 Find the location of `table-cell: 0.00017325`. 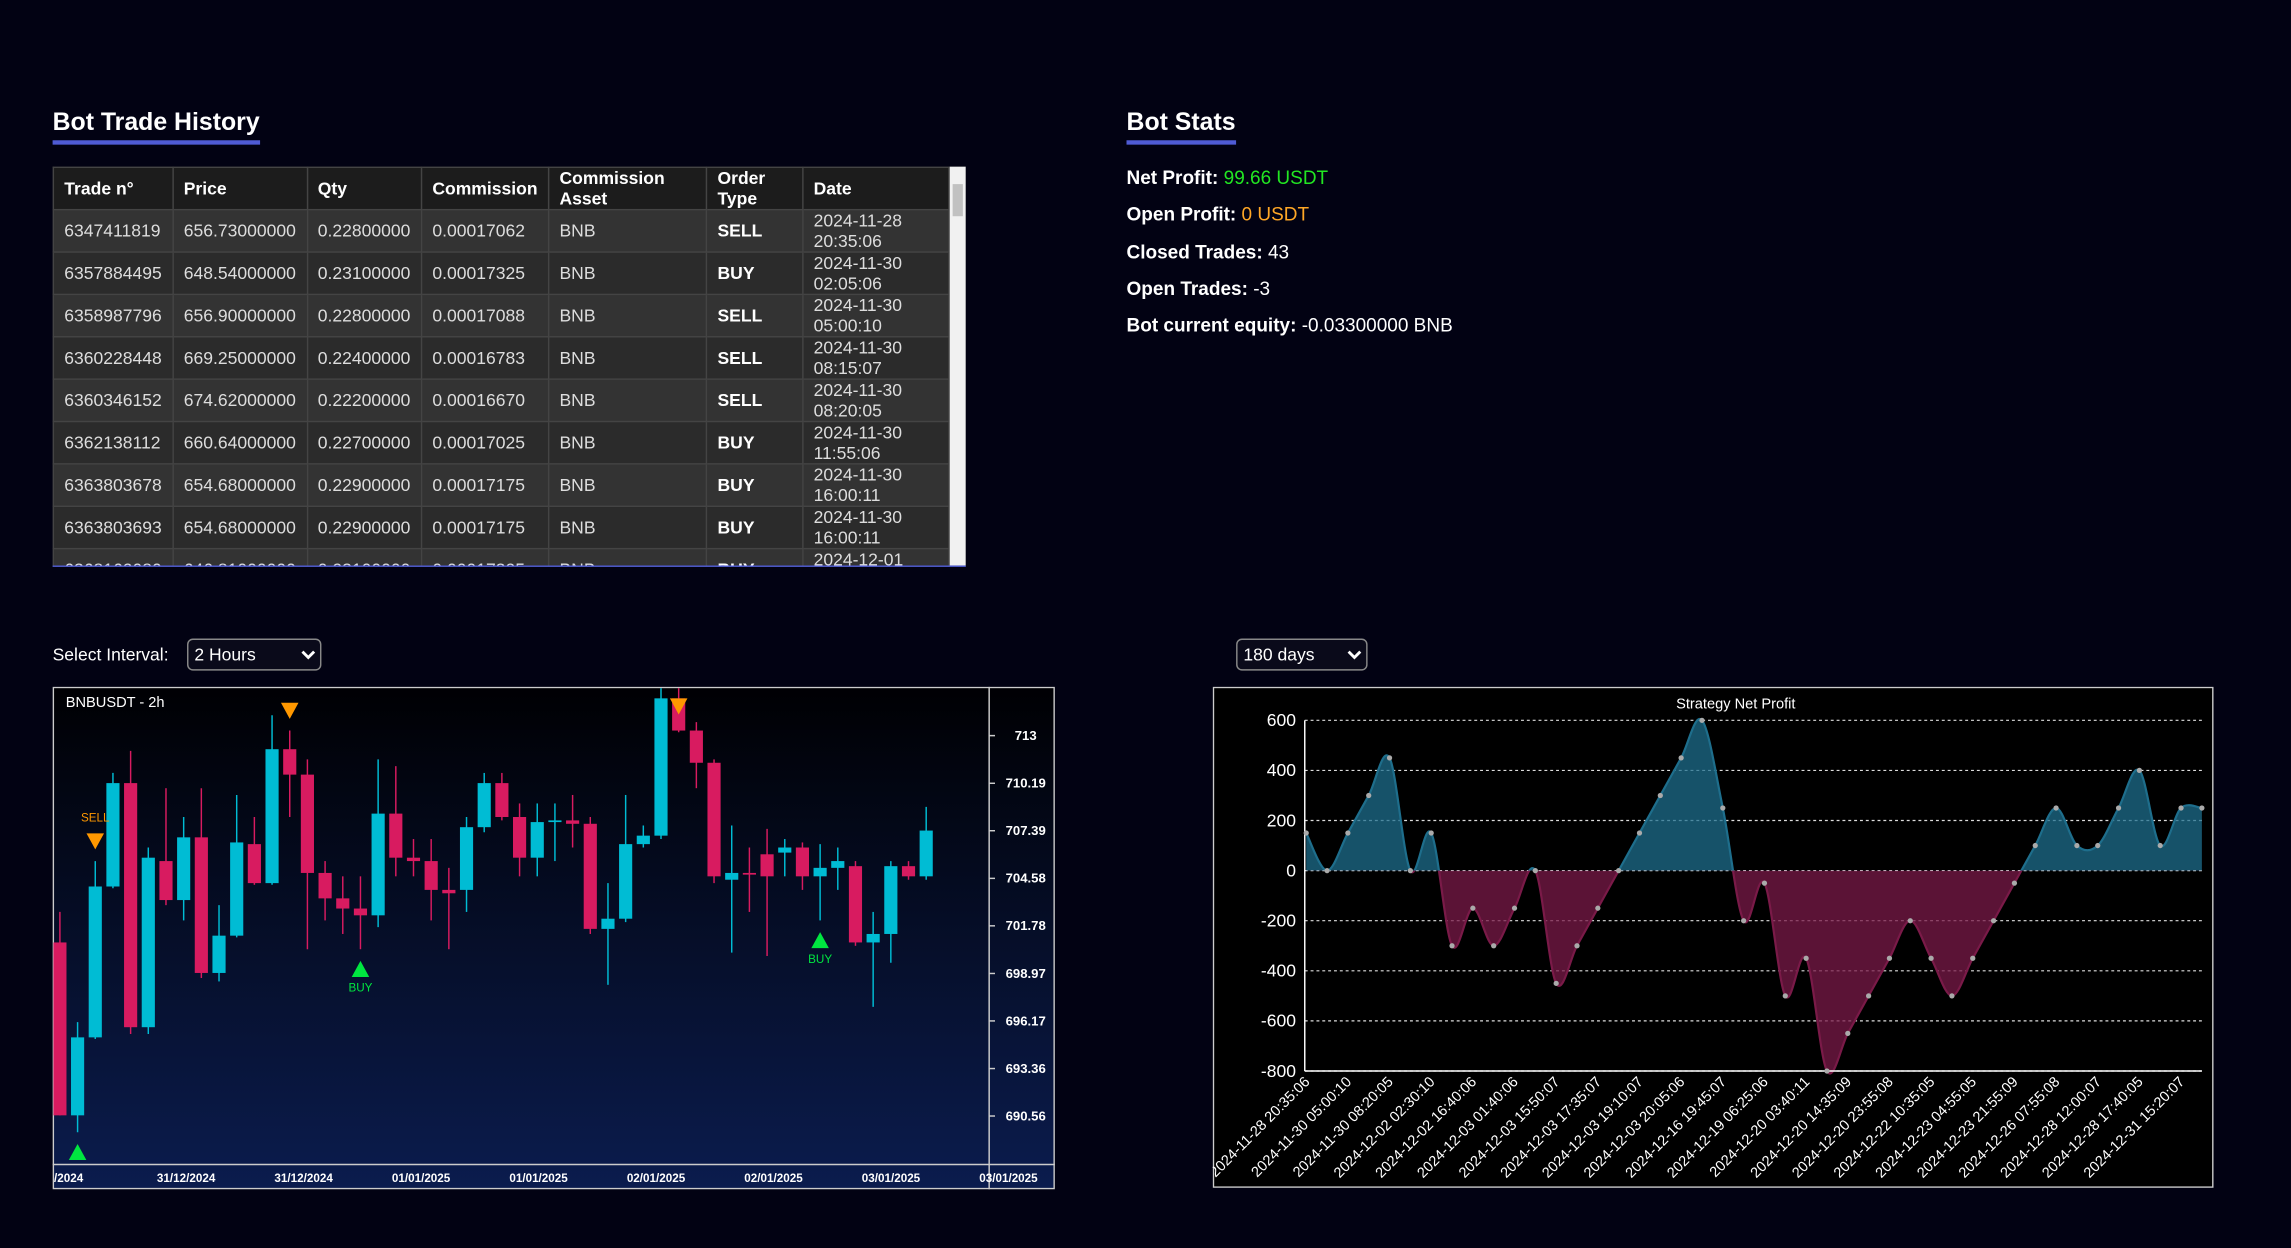

table-cell: 0.00017325 is located at coordinates (485, 556).